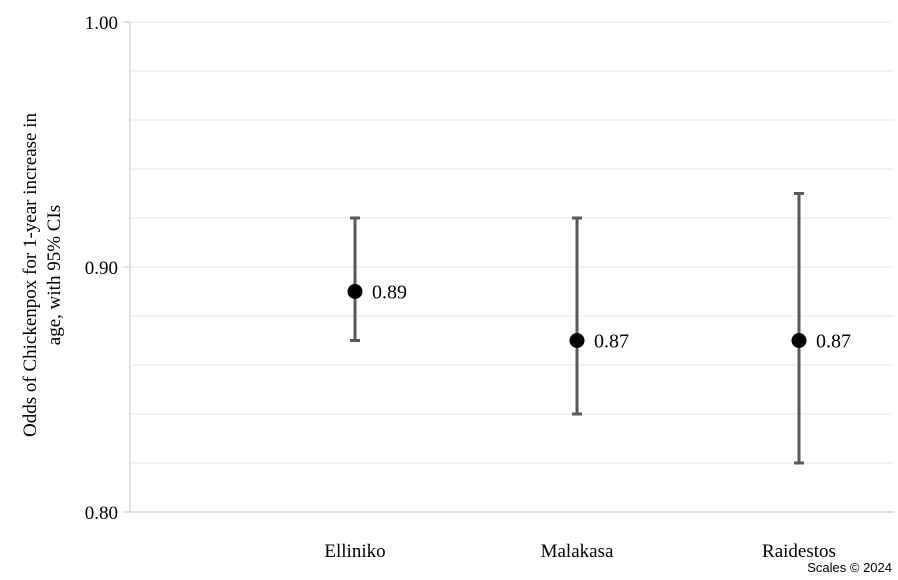  I want to click on x-category-label: Raidestos, so click(799, 551).